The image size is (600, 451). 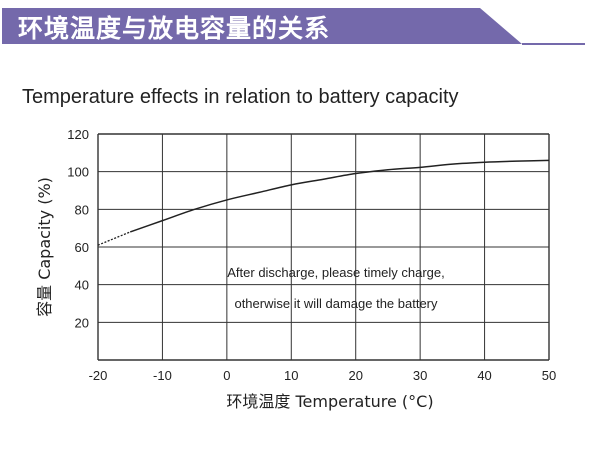 What do you see at coordinates (339, 196) in the screenshot?
I see `series-line` at bounding box center [339, 196].